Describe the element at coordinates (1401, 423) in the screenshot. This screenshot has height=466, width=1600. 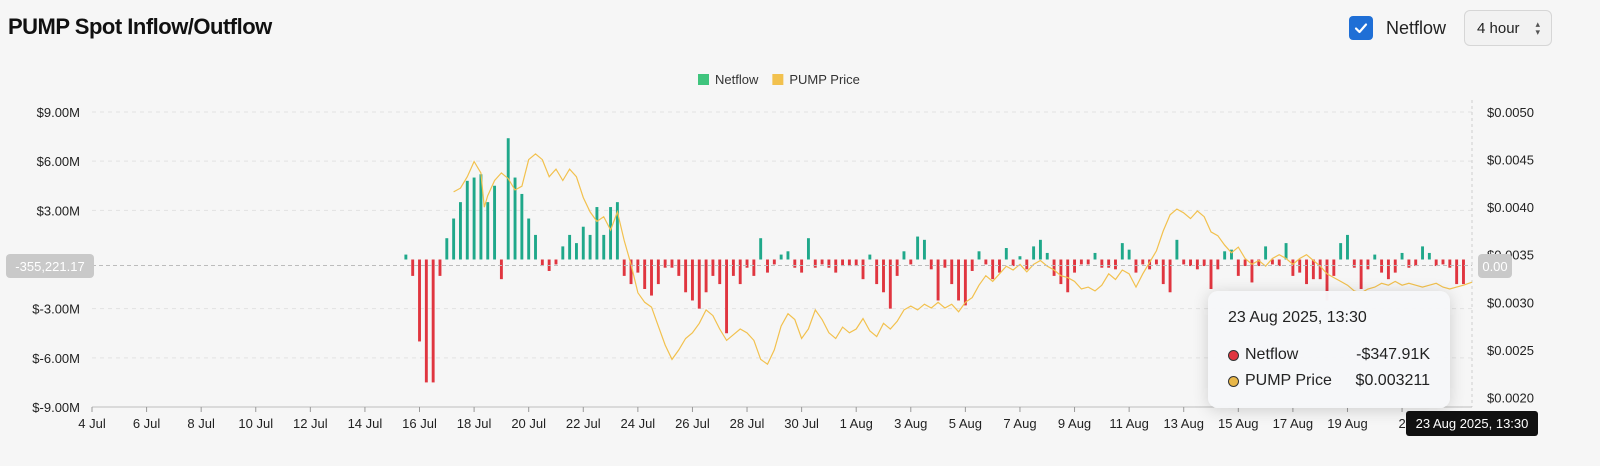
I see `x-tick-label: 2` at that location.